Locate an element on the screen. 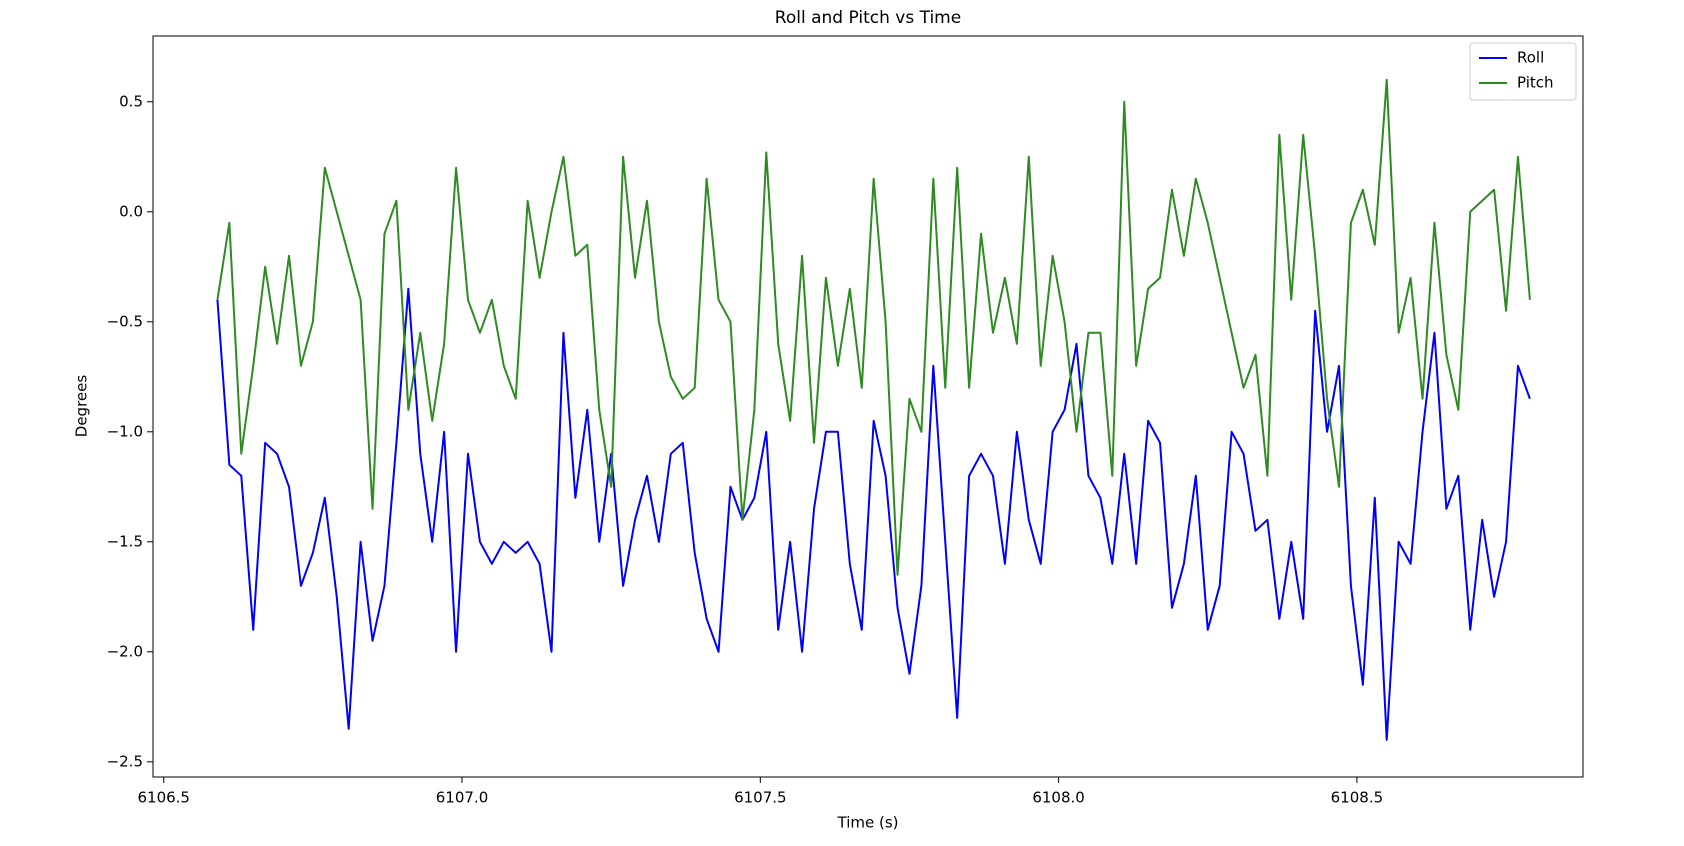  y-tick-label: −1.0 is located at coordinates (125, 431).